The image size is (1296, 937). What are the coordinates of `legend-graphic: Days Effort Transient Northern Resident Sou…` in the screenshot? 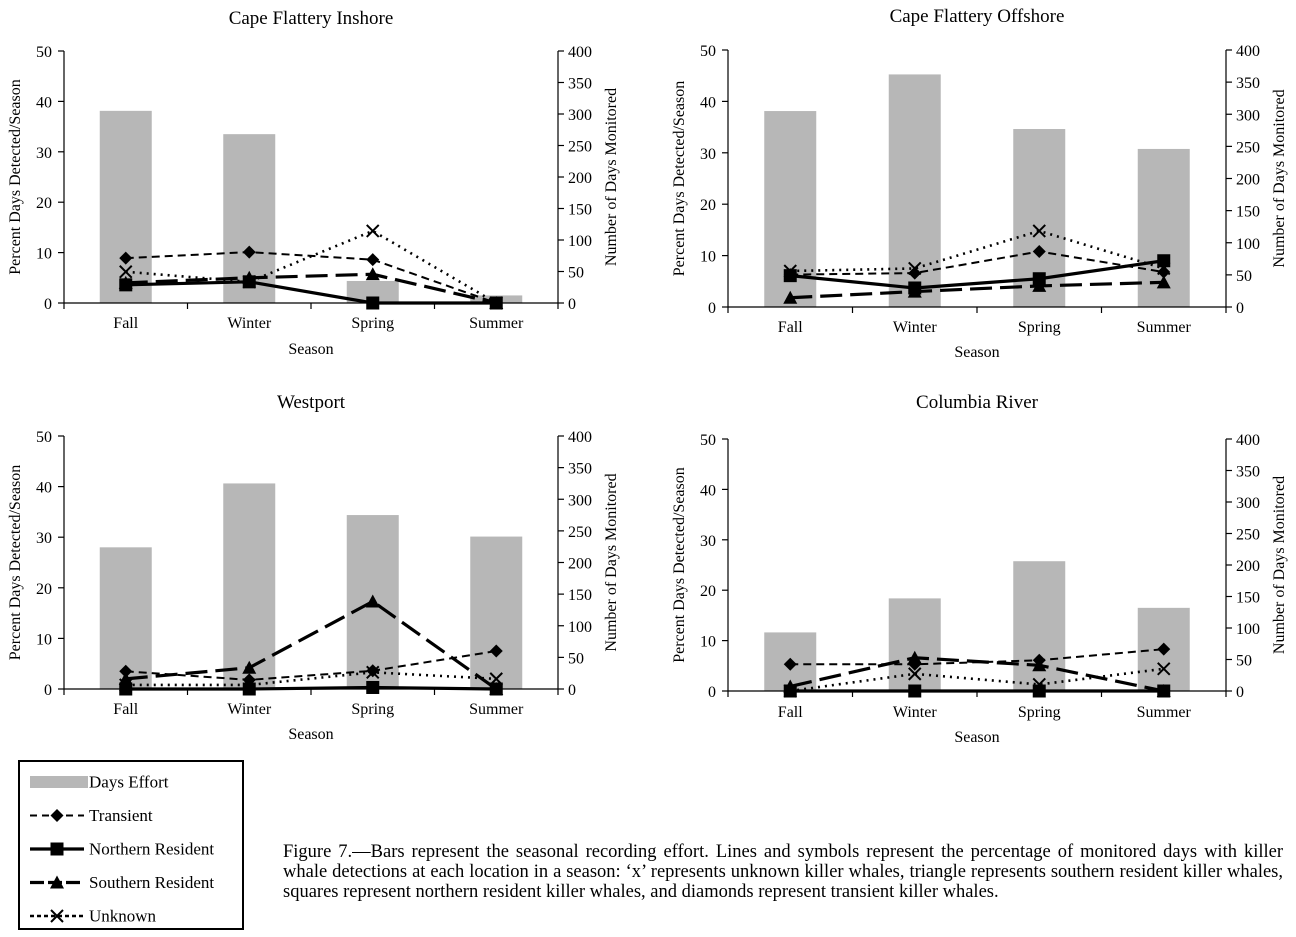 It's located at (122, 849).